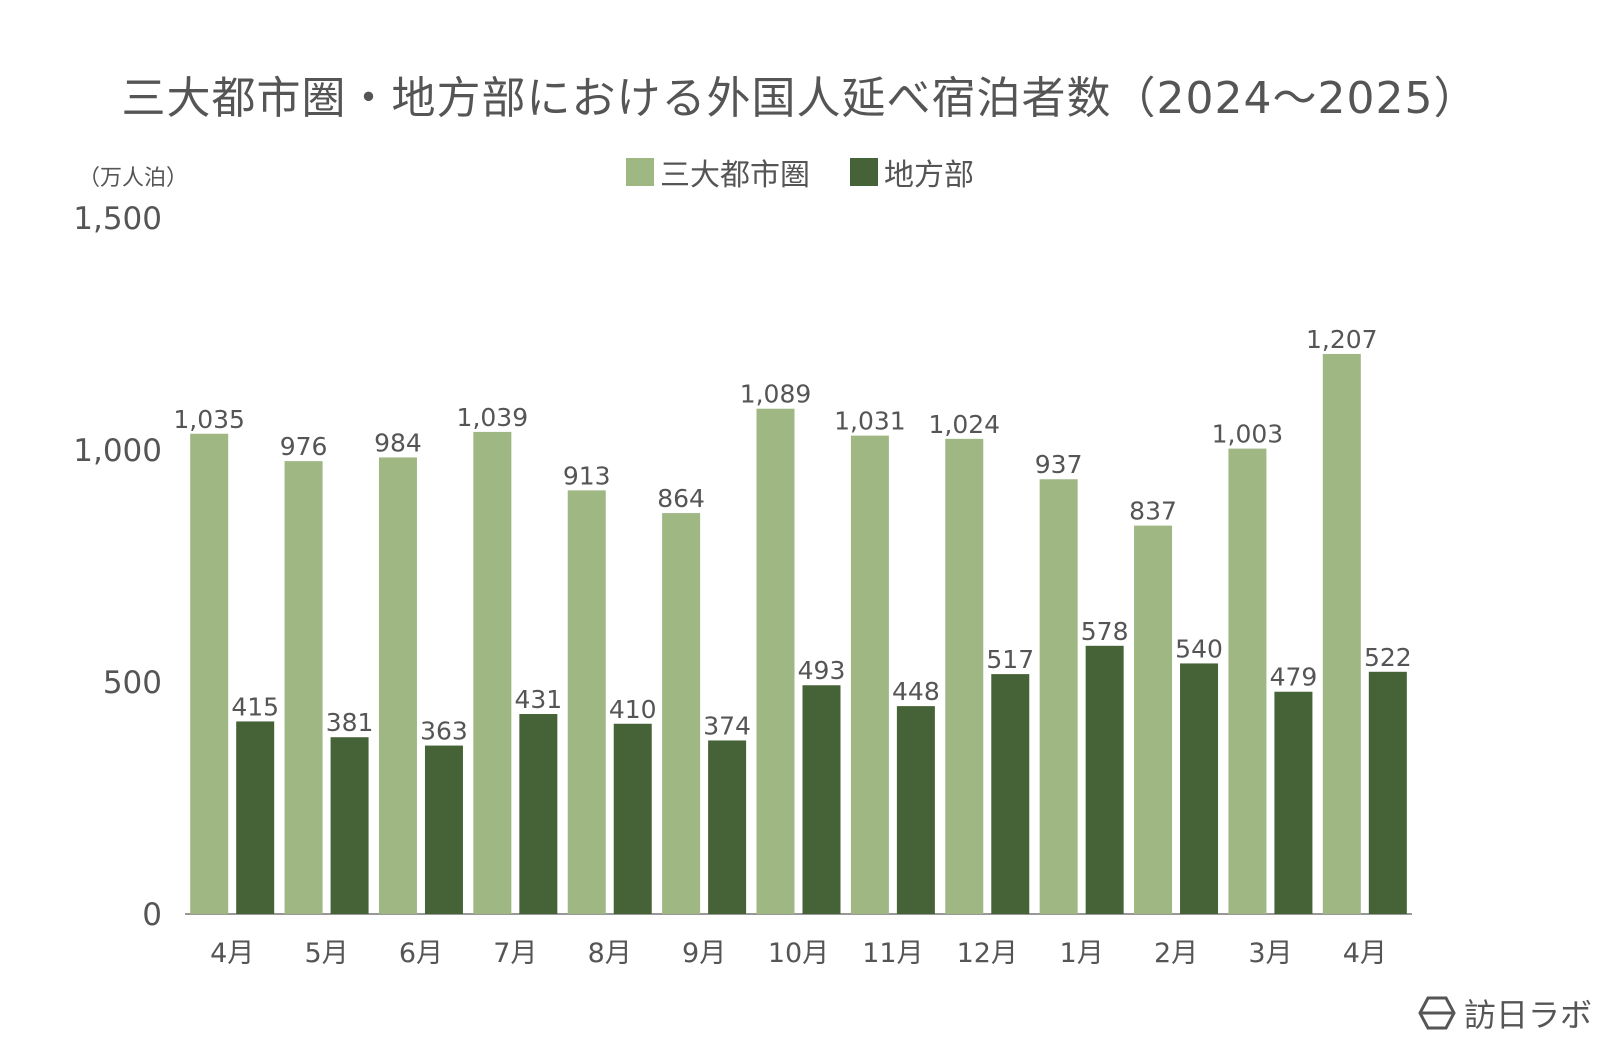  What do you see at coordinates (735, 175) in the screenshot?
I see `legend-label-metro: 三大都市圏` at bounding box center [735, 175].